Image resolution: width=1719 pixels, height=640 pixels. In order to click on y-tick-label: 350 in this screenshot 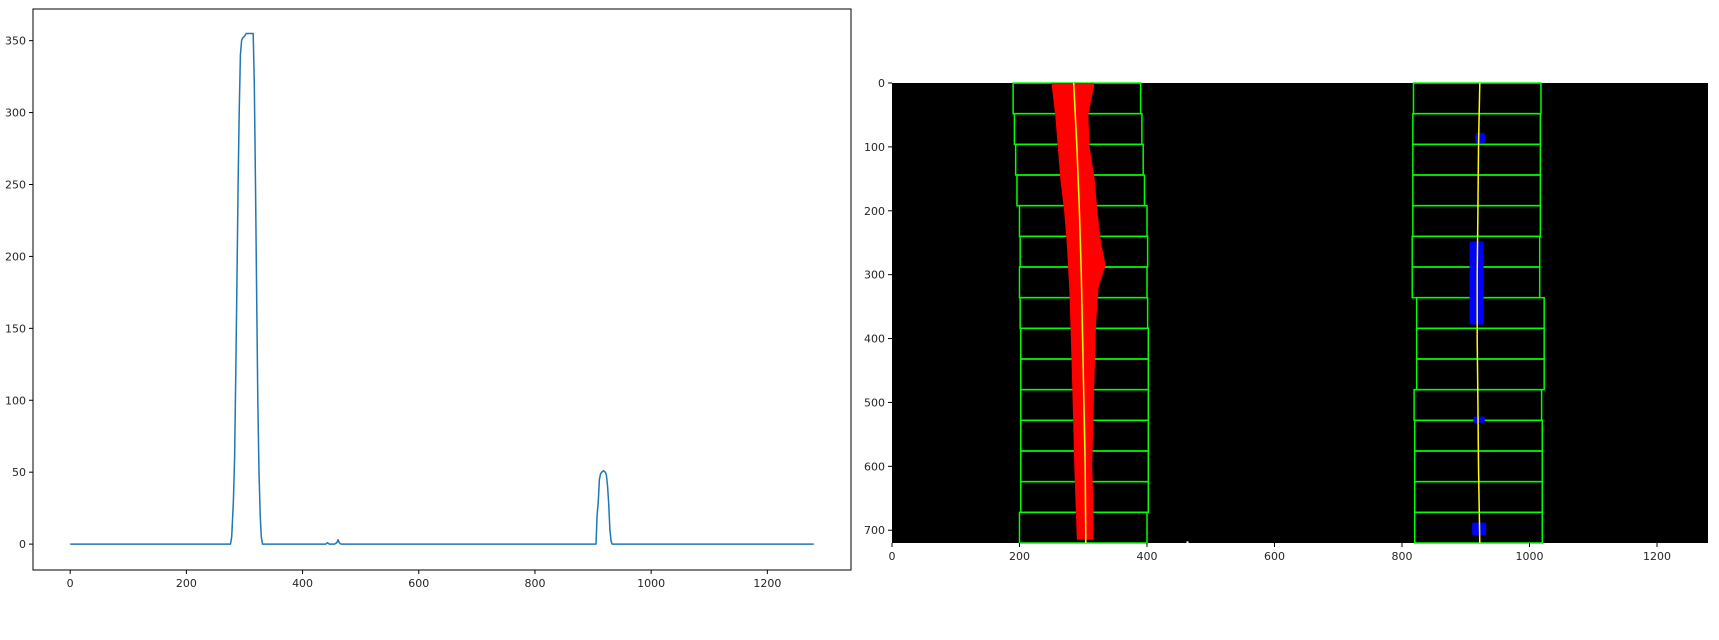, I will do `click(15, 41)`.